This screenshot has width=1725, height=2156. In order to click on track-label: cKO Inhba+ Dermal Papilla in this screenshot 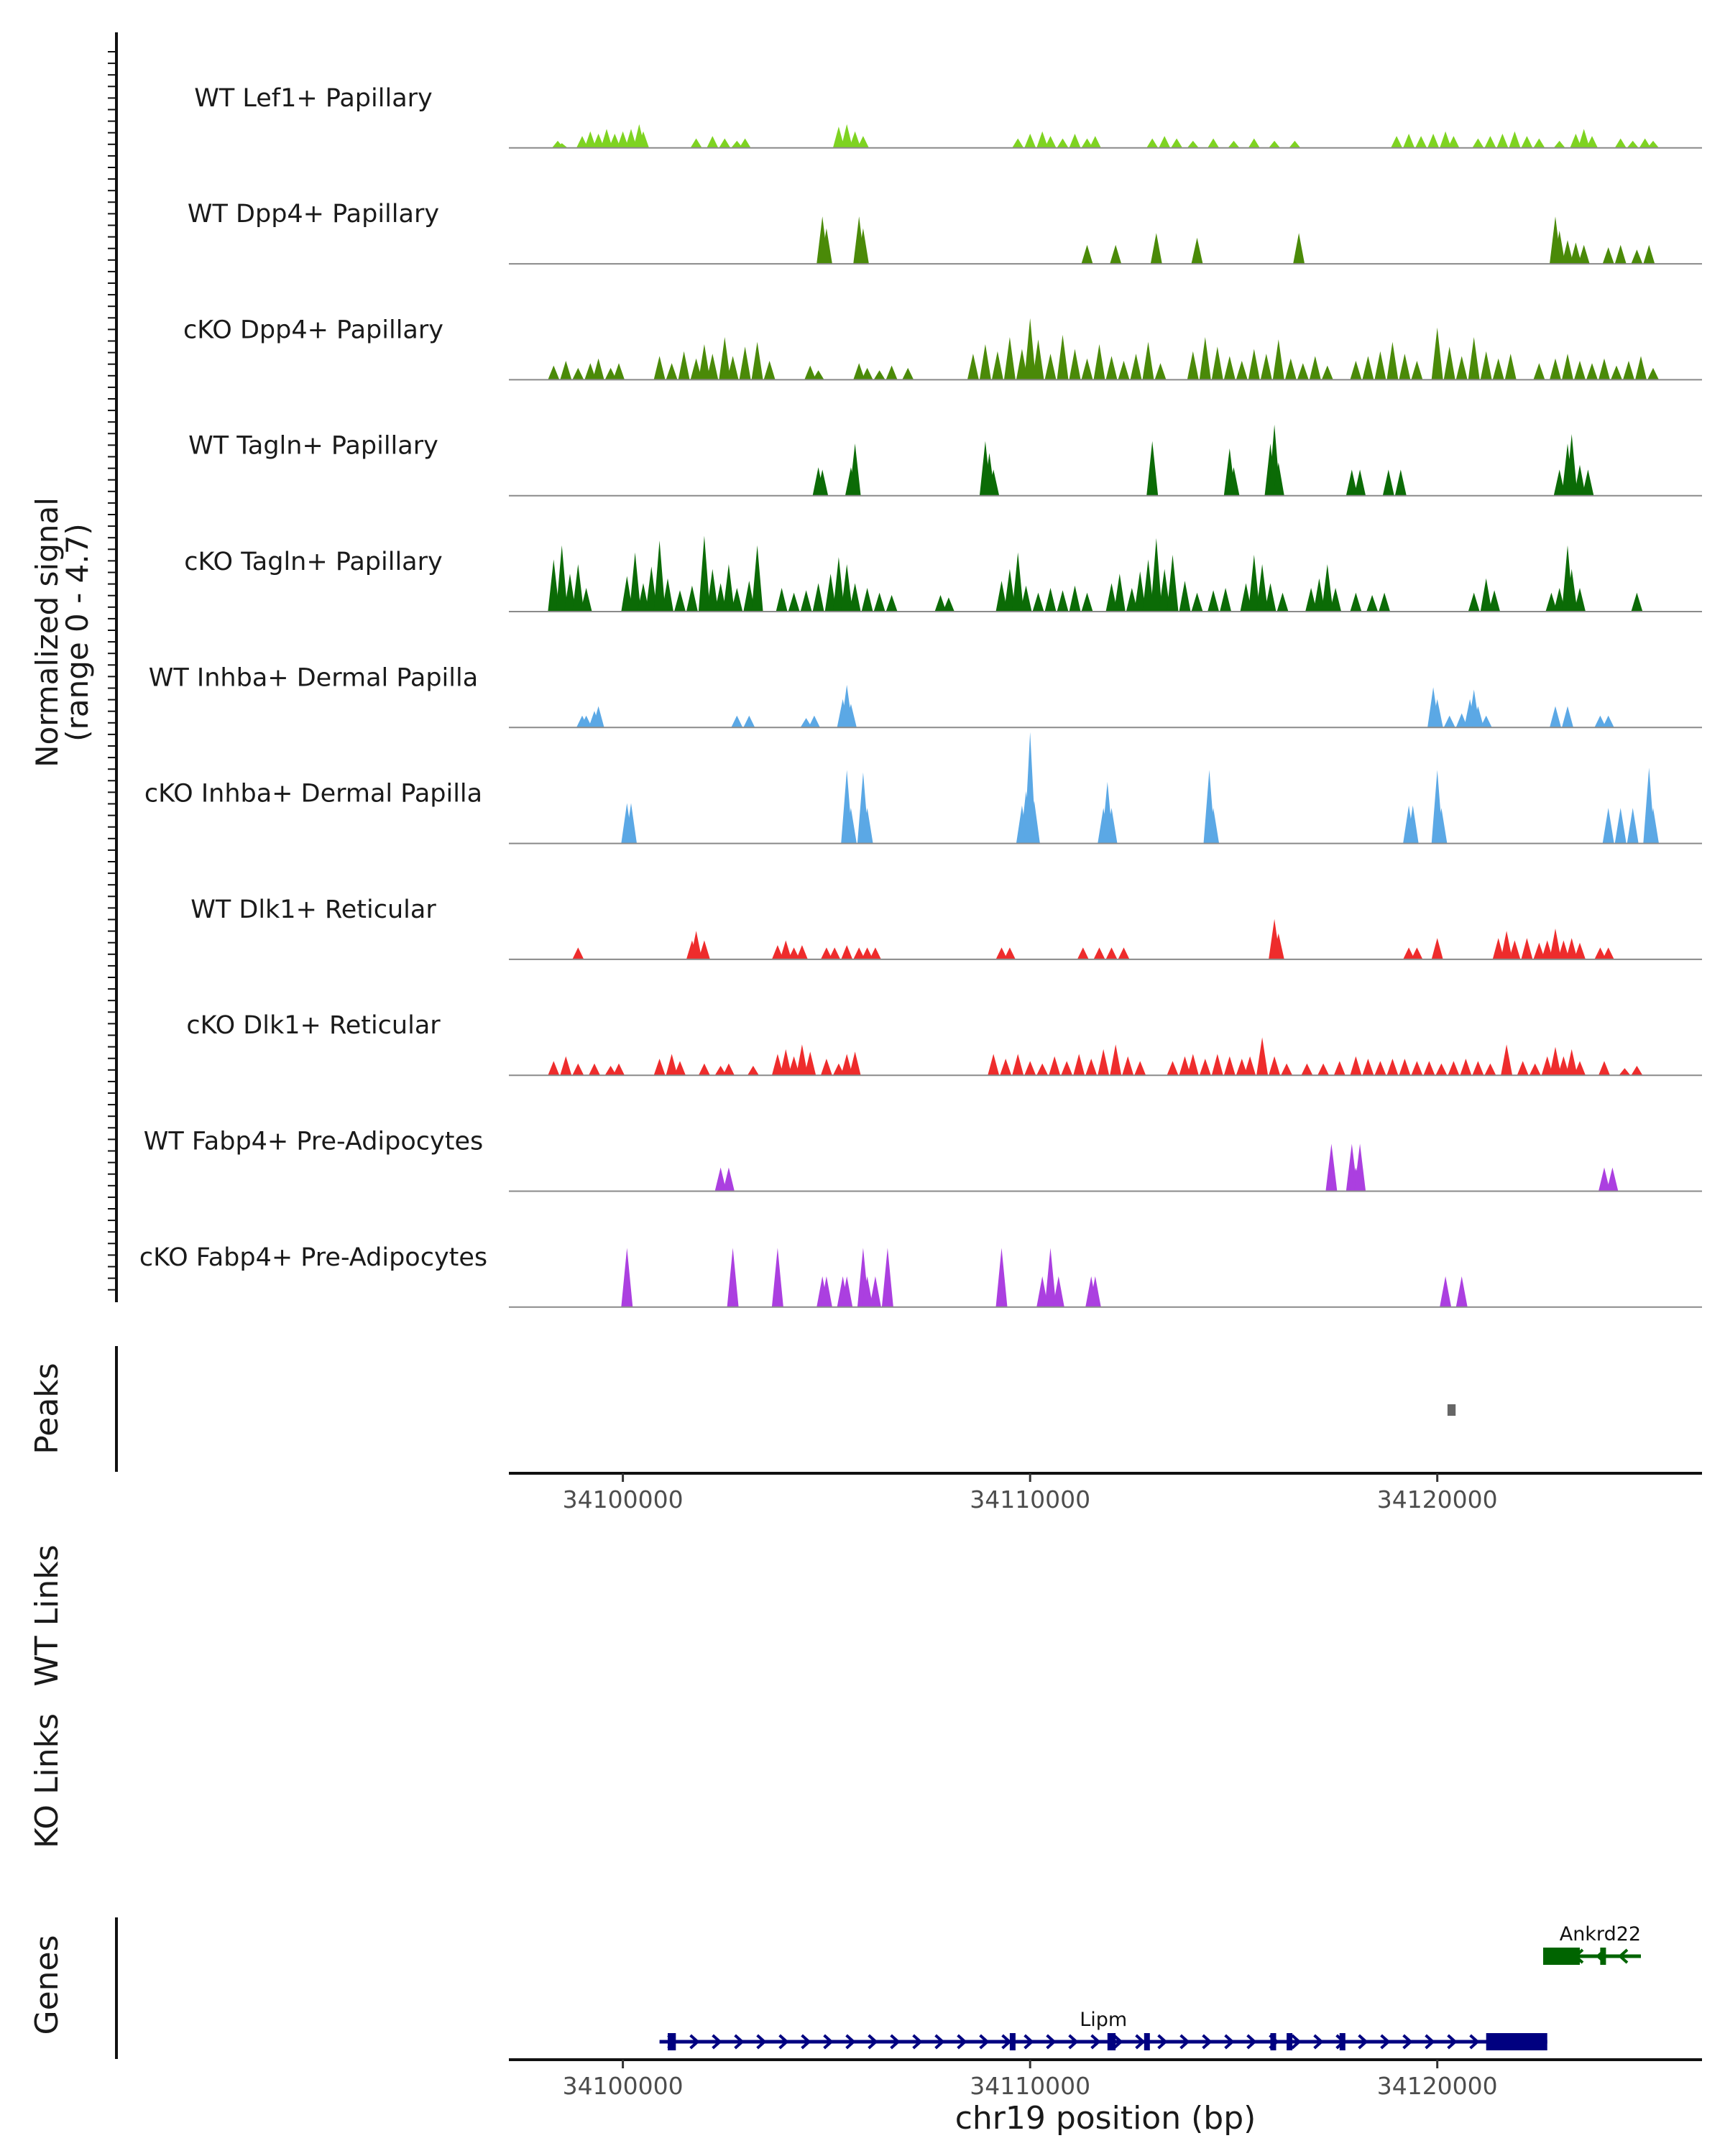, I will do `click(313, 794)`.